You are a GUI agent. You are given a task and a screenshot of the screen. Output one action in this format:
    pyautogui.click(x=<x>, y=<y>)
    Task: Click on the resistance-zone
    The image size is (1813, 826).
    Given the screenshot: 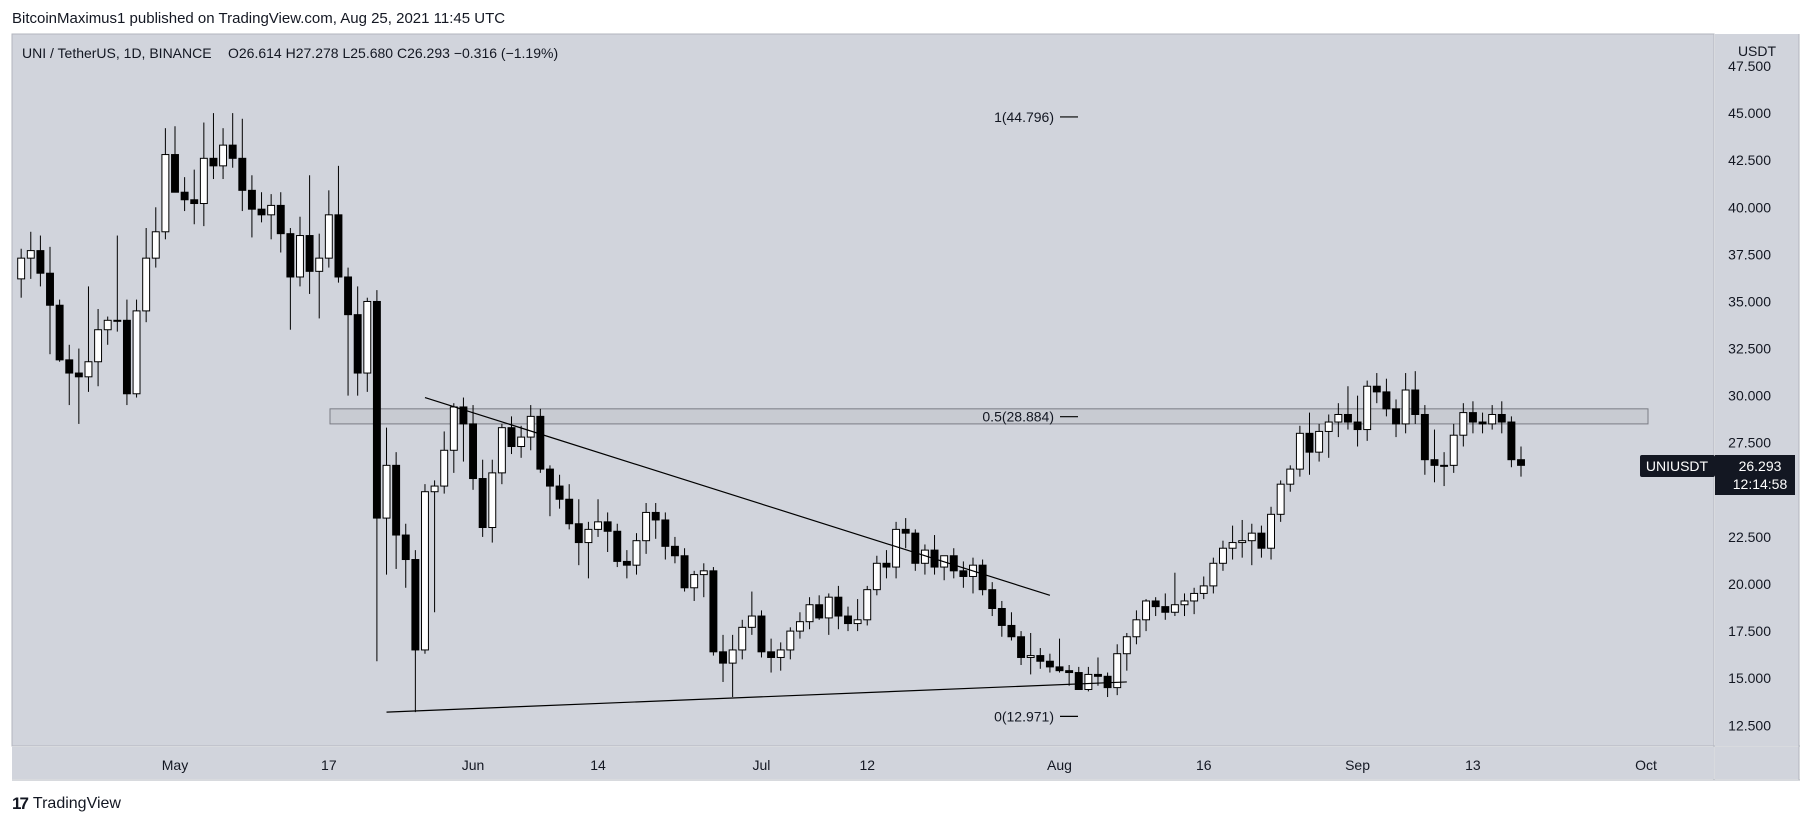 What is the action you would take?
    pyautogui.click(x=989, y=416)
    